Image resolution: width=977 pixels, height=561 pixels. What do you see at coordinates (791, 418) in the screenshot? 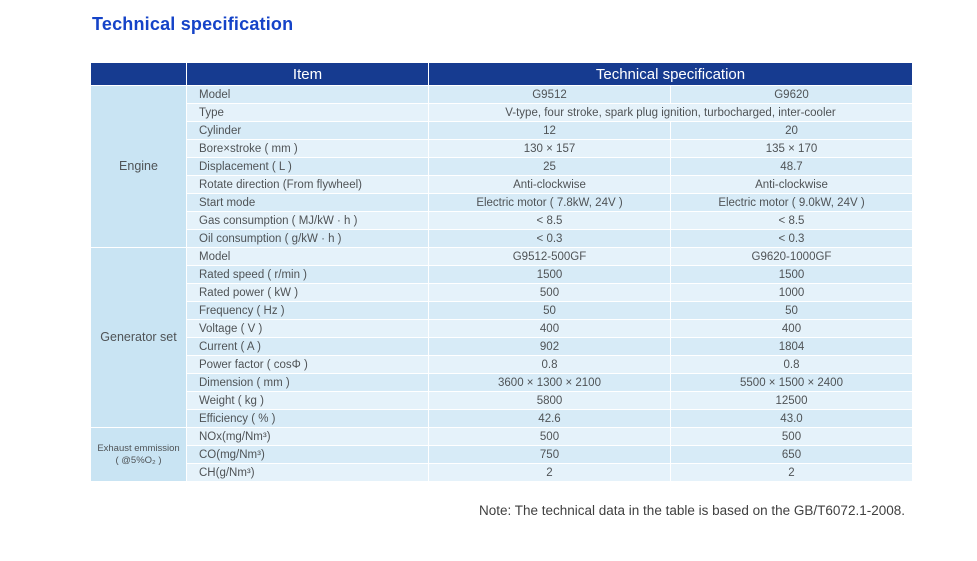
I see `value-cell: 43.0` at bounding box center [791, 418].